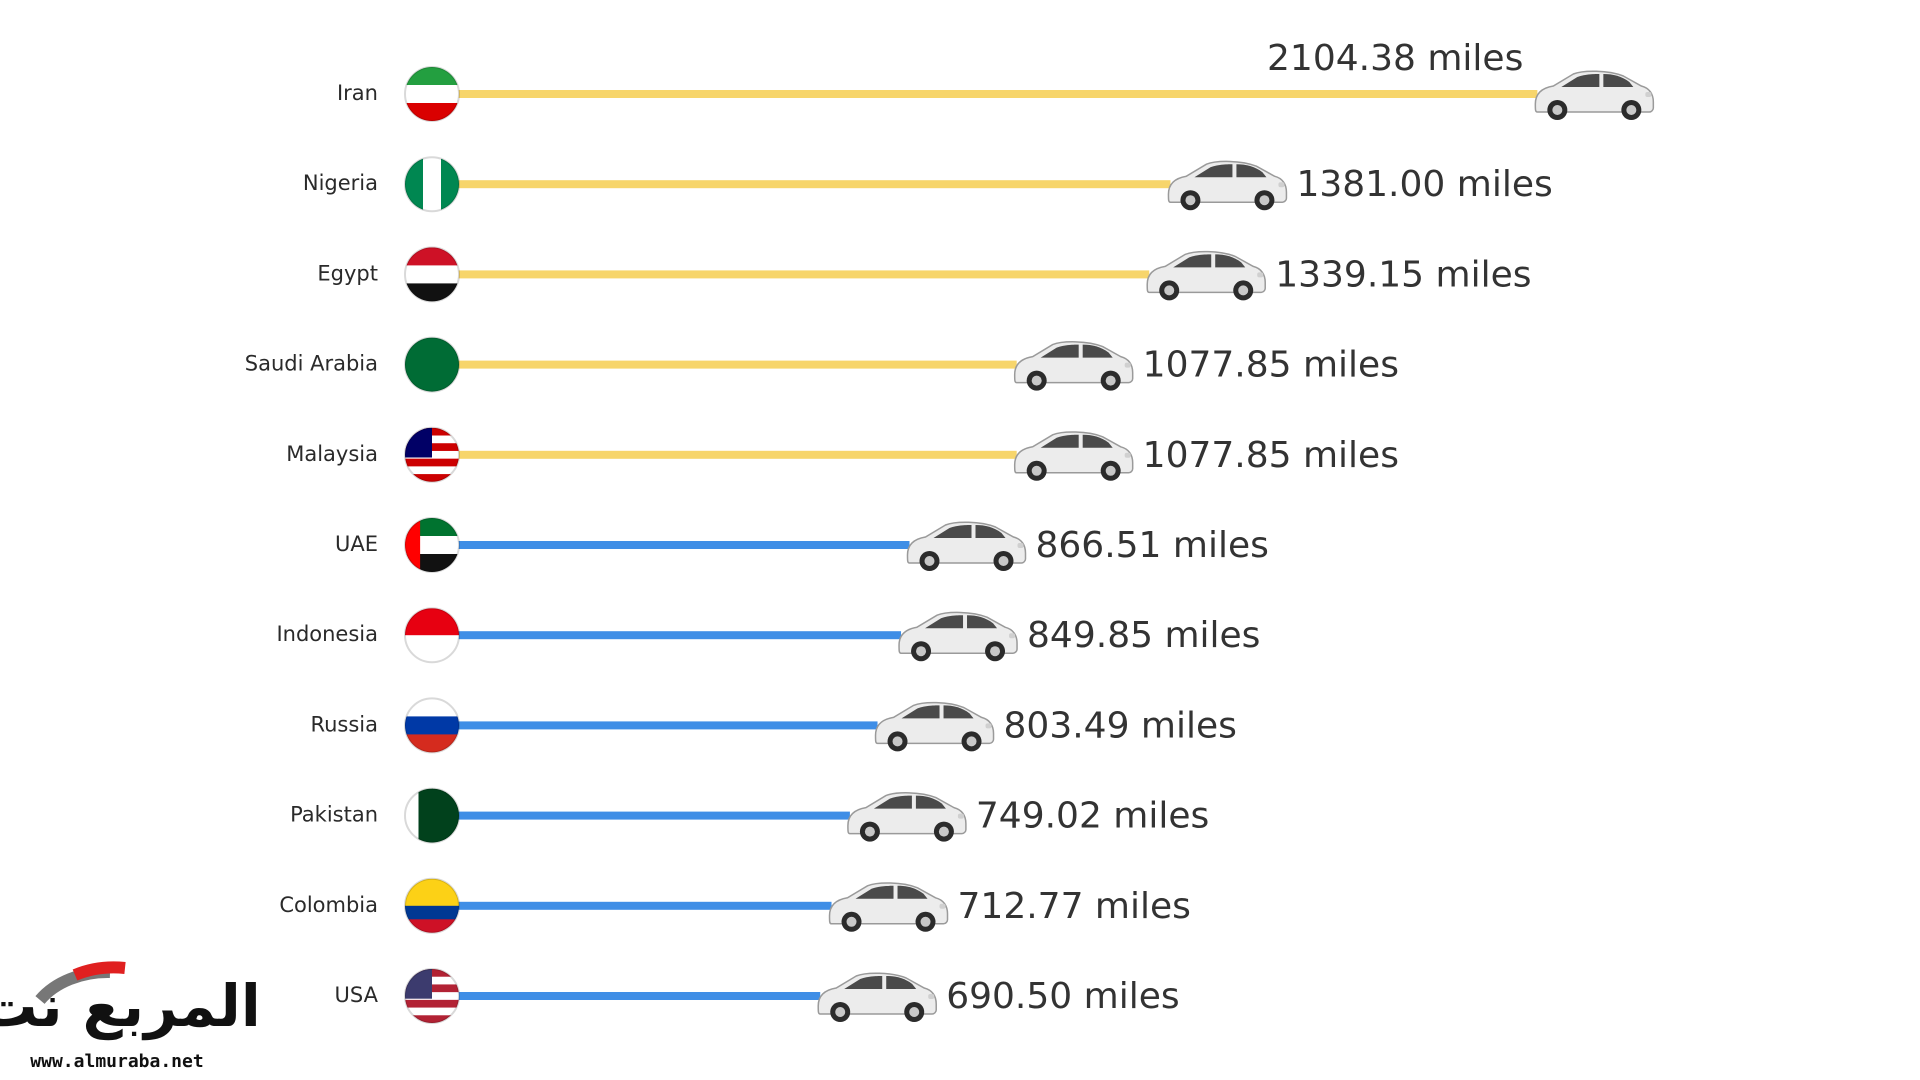 The width and height of the screenshot is (1920, 1080). What do you see at coordinates (332, 454) in the screenshot?
I see `category-label: Malaysia` at bounding box center [332, 454].